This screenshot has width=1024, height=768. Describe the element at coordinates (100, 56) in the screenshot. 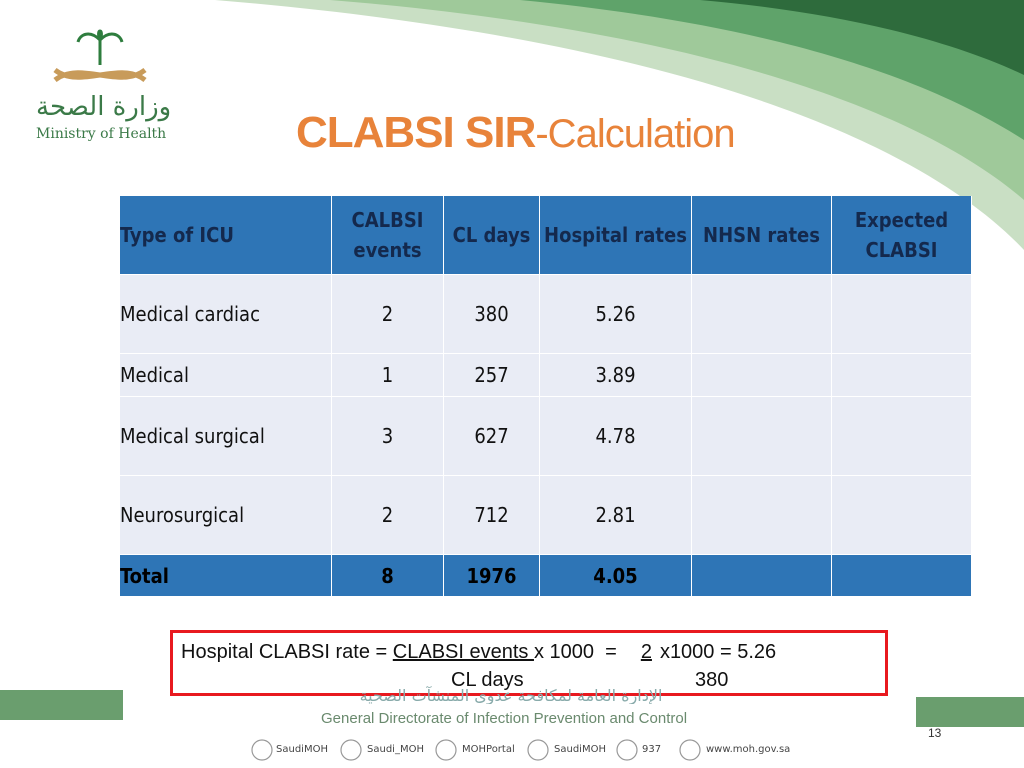

I see `logo` at that location.